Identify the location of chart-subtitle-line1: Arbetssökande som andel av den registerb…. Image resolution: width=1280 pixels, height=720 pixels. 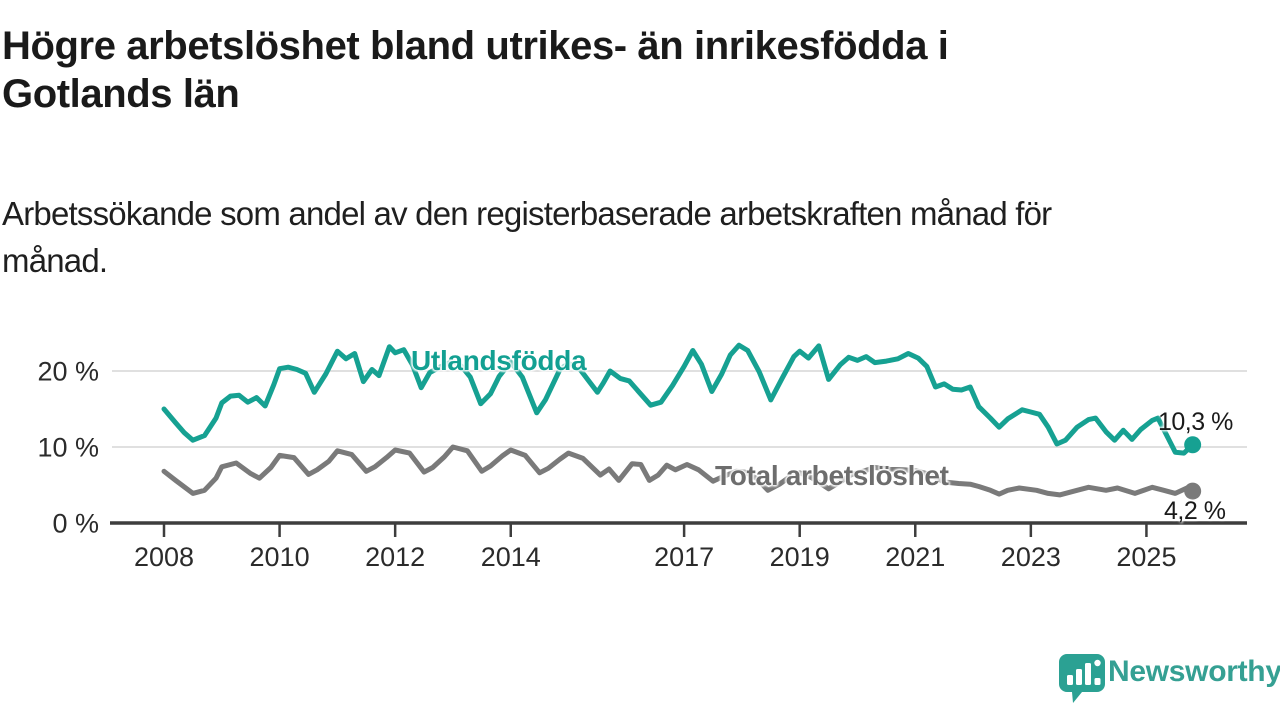
(527, 213).